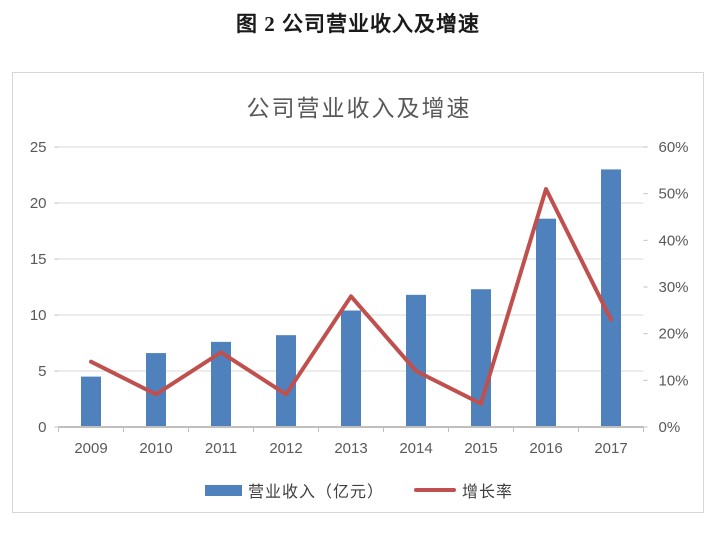  I want to click on revenue-bar-swatch-icon, so click(223, 490).